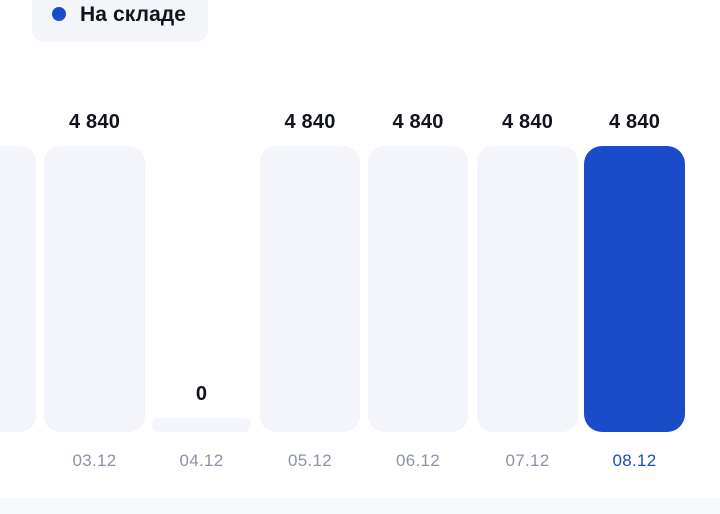 The width and height of the screenshot is (720, 514). What do you see at coordinates (201, 460) in the screenshot?
I see `x-axis-tick-label: 04.12` at bounding box center [201, 460].